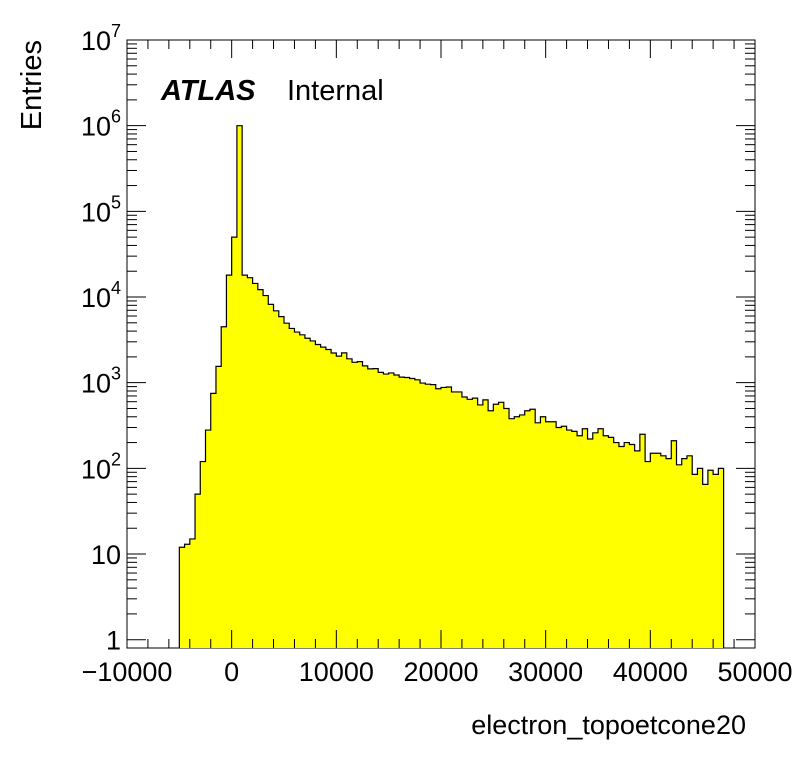 The height and width of the screenshot is (772, 796). What do you see at coordinates (116, 31) in the screenshot?
I see `y-tick-label-exponent: 7` at bounding box center [116, 31].